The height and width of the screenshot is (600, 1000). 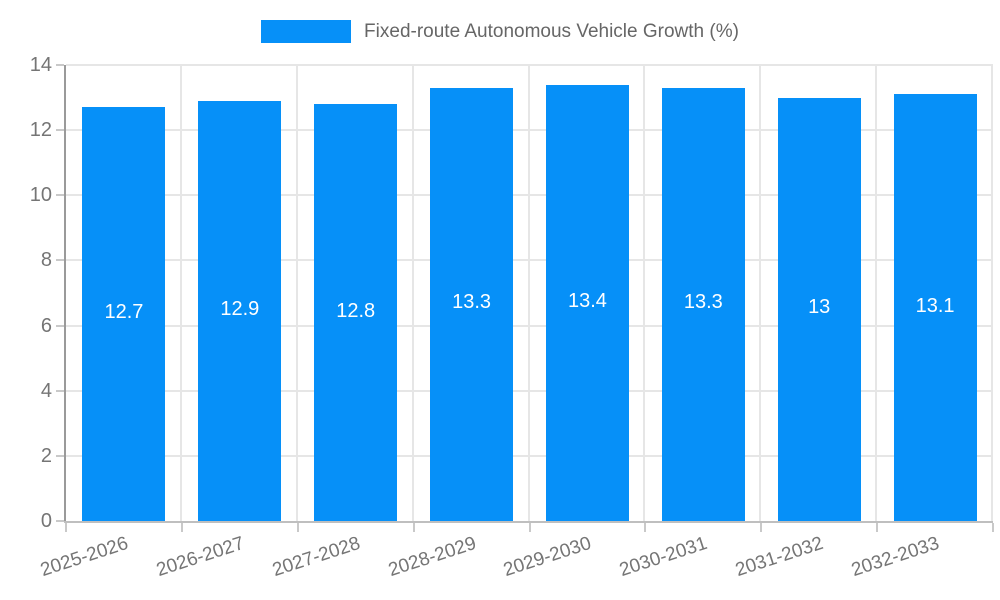 What do you see at coordinates (46, 325) in the screenshot?
I see `y-tick-label: 6` at bounding box center [46, 325].